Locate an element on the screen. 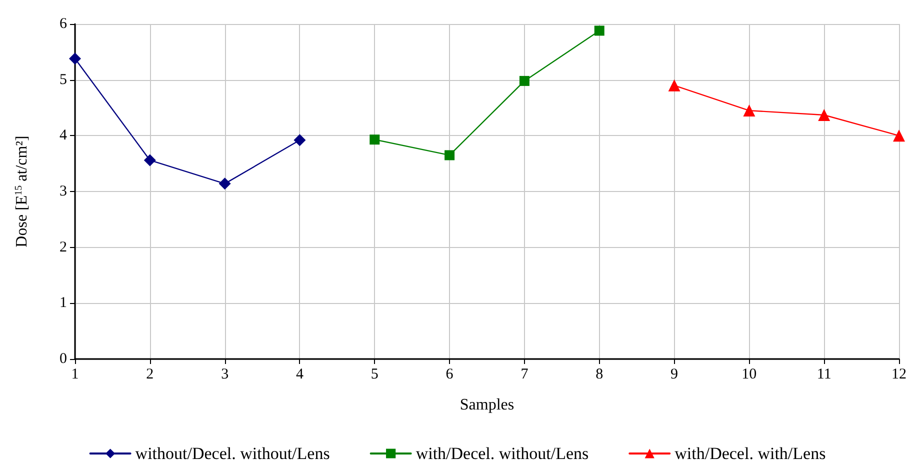 This screenshot has width=915, height=471. legend-label: with/Decel. with/Lens is located at coordinates (750, 453).